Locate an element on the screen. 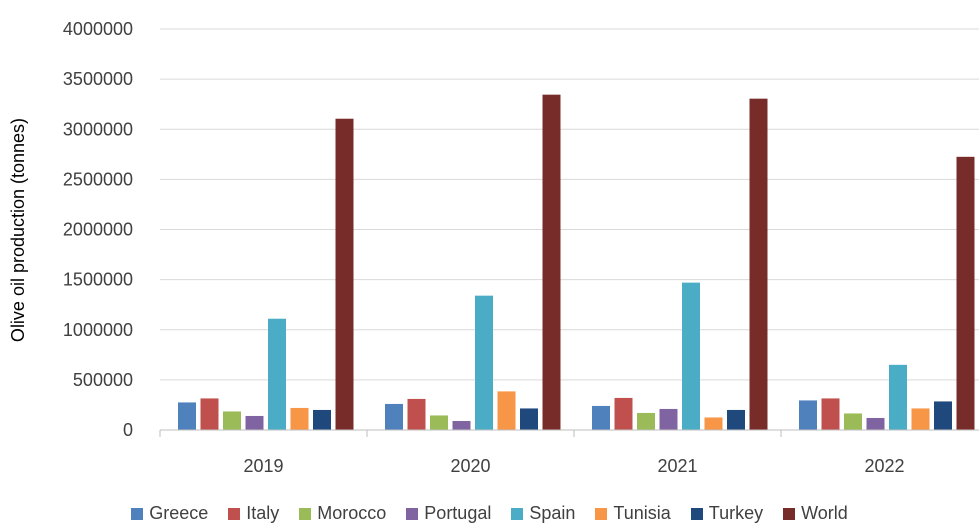  bar-turkey-2022 is located at coordinates (943, 415).